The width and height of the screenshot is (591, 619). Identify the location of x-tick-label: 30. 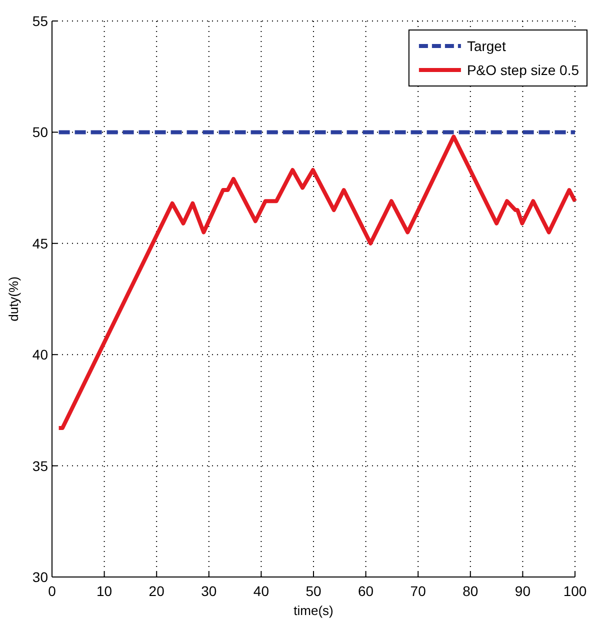
(209, 591).